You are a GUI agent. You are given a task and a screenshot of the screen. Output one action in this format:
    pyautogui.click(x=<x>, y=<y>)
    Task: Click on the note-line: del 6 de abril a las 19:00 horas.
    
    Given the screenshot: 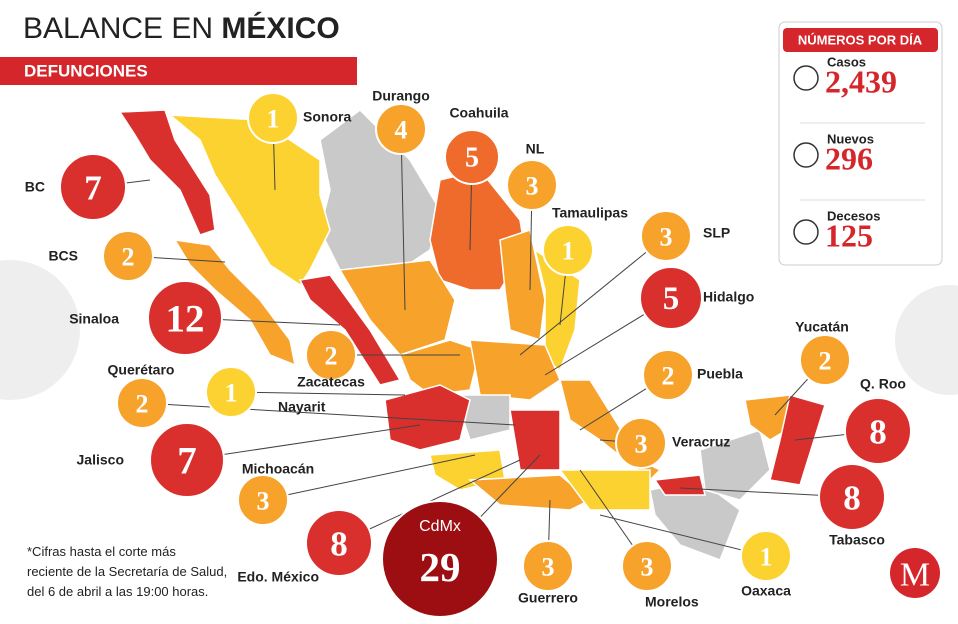 What is the action you would take?
    pyautogui.click(x=117, y=591)
    